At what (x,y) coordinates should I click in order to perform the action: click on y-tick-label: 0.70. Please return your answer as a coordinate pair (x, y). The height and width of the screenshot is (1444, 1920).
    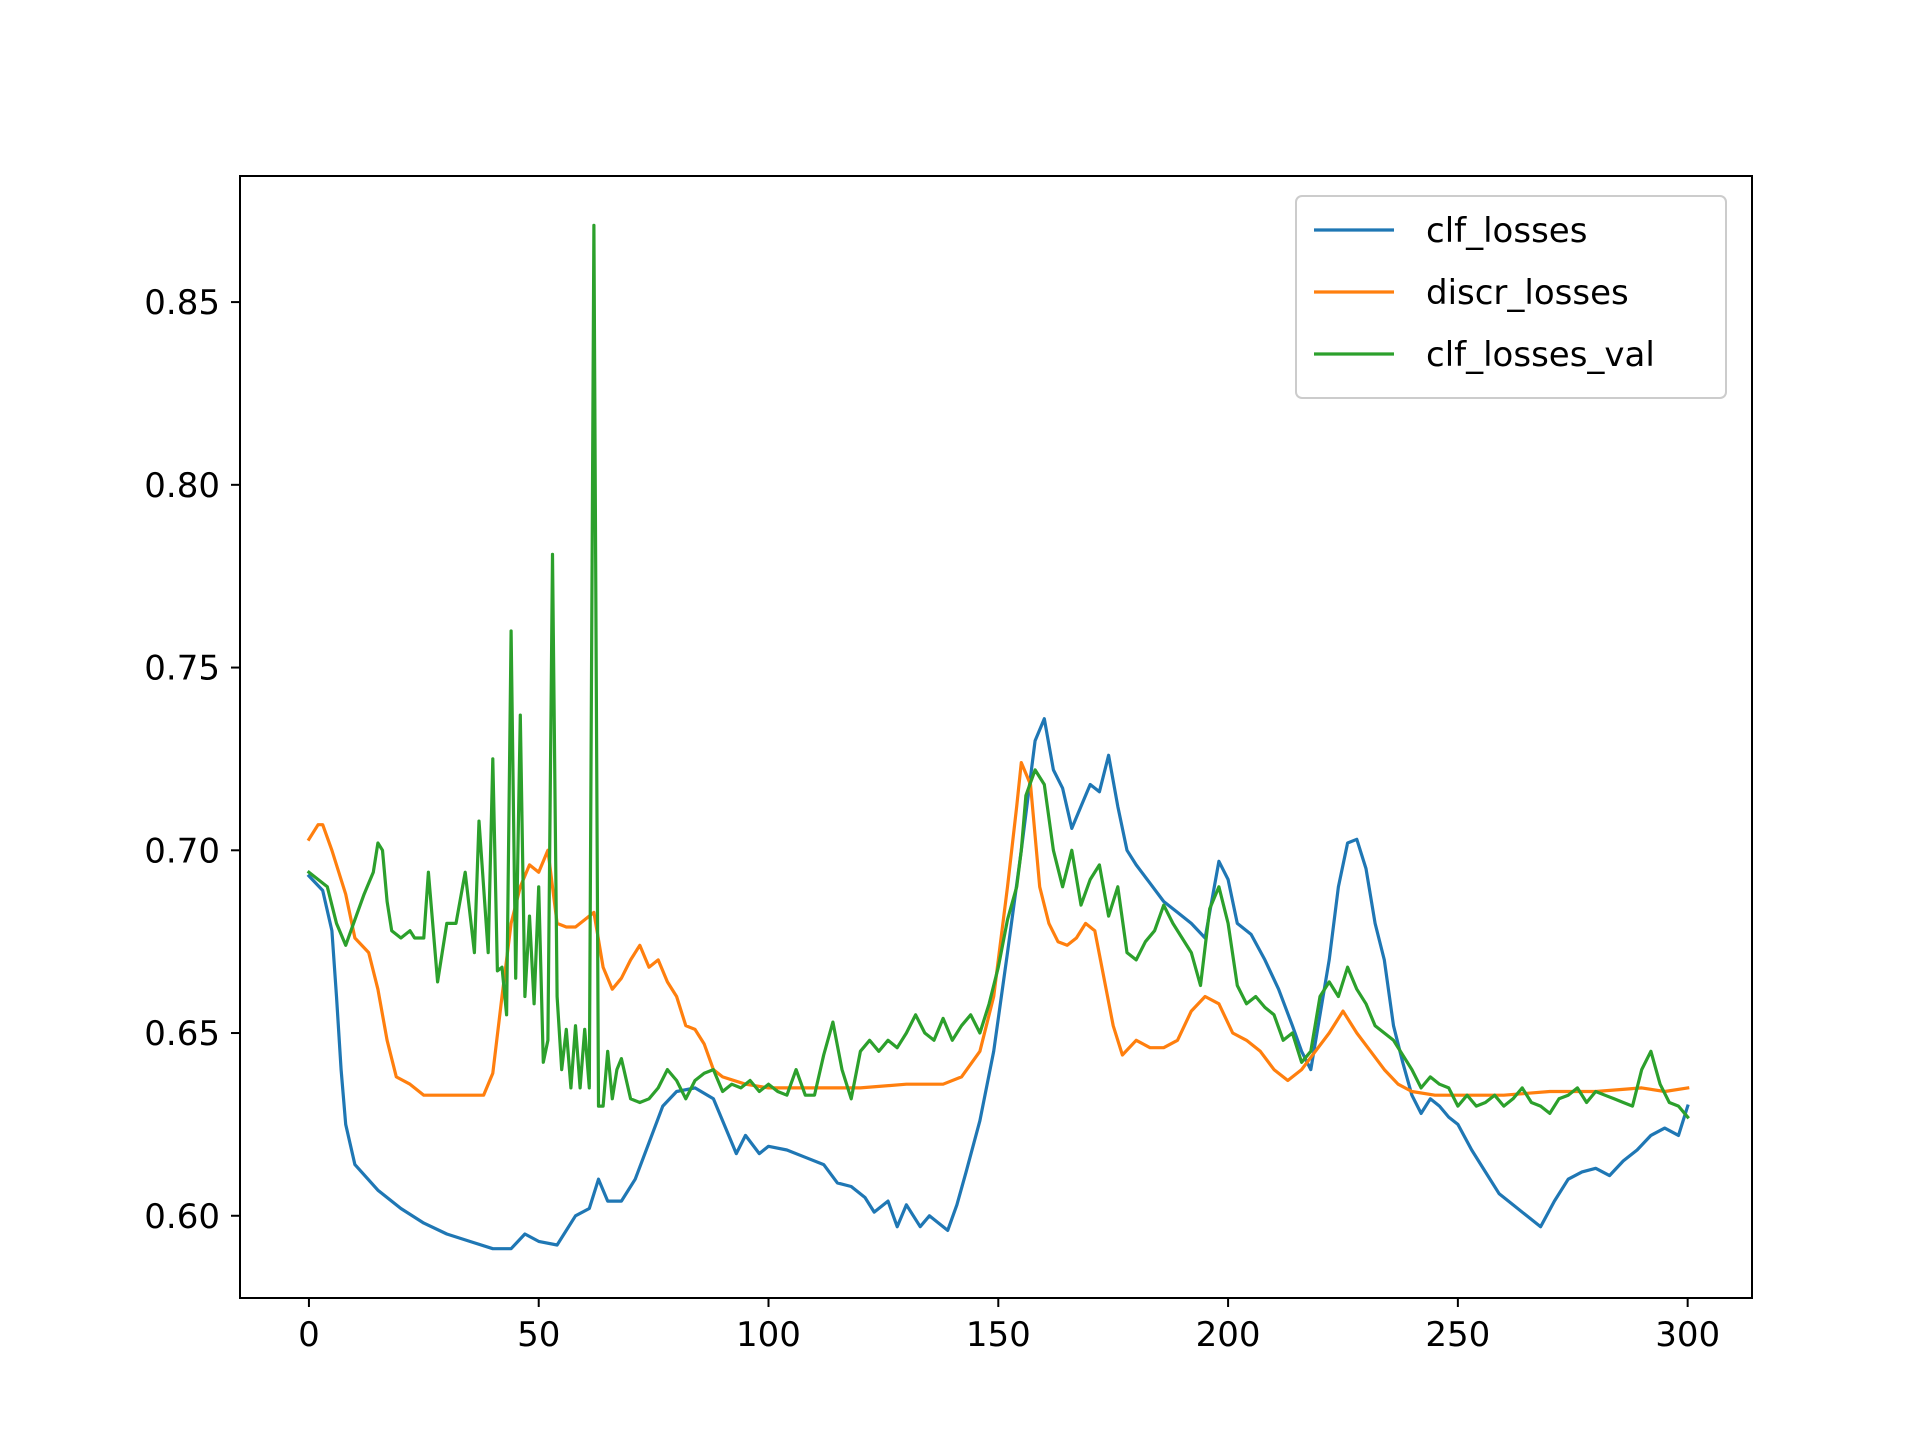
    Looking at the image, I should click on (182, 851).